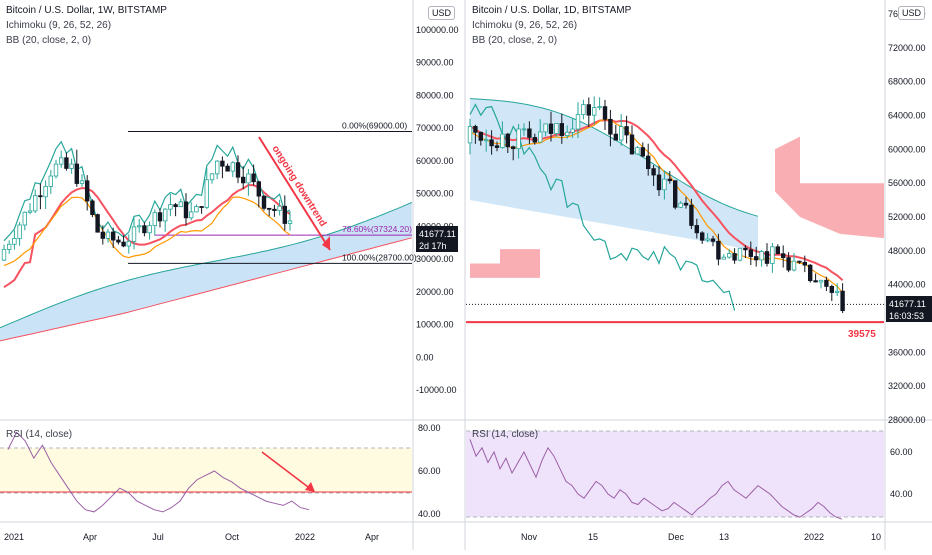 The width and height of the screenshot is (932, 555). Describe the element at coordinates (907, 183) in the screenshot. I see `right-price-tick: 56000.00` at that location.